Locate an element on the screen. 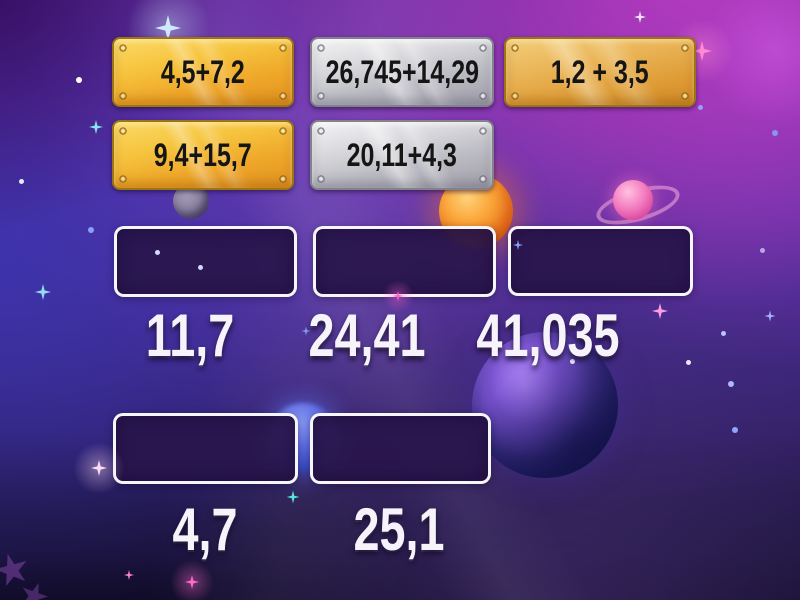 The height and width of the screenshot is (600, 800). tile-label: 9,4+15,7 is located at coordinates (203, 154).